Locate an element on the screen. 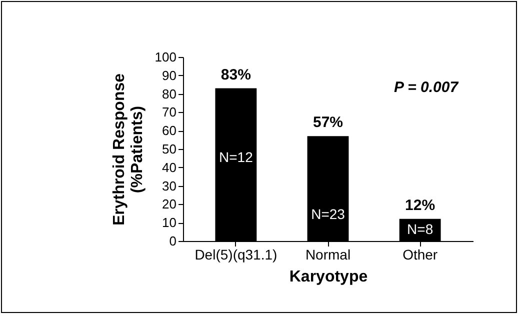  y-tick-label: 20 is located at coordinates (169, 204).